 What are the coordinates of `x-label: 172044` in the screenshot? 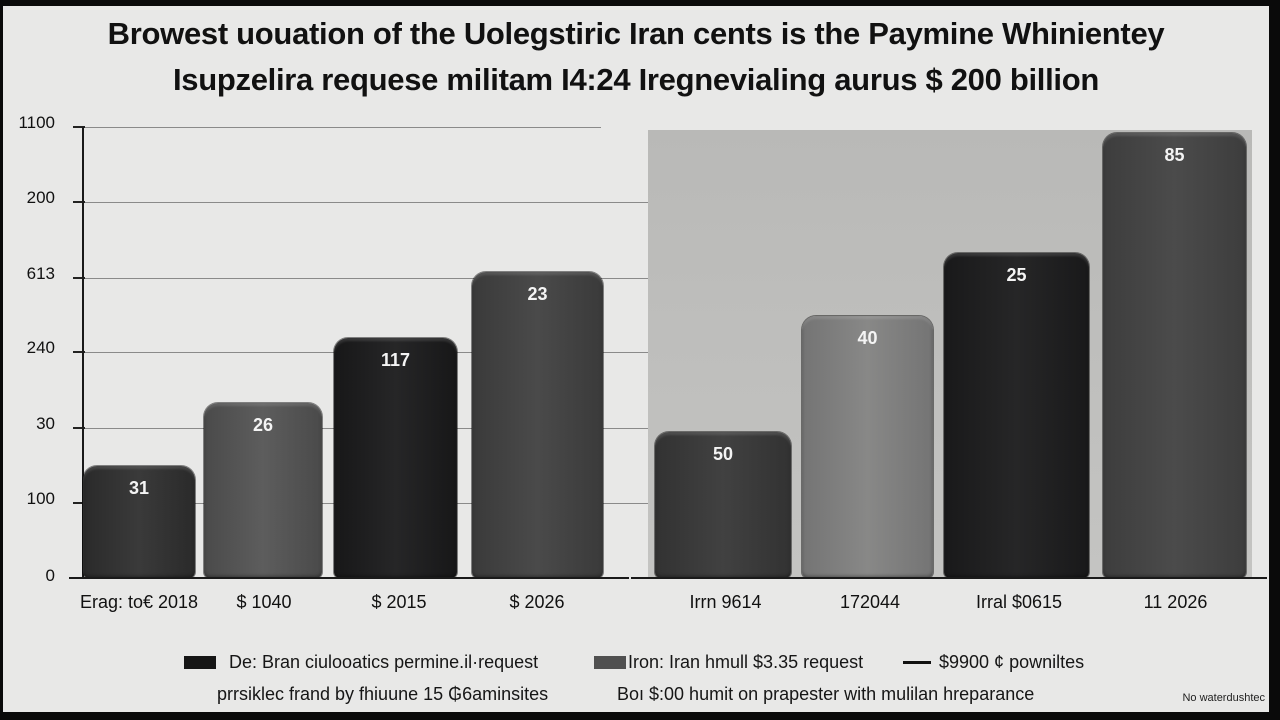 It's located at (870, 602).